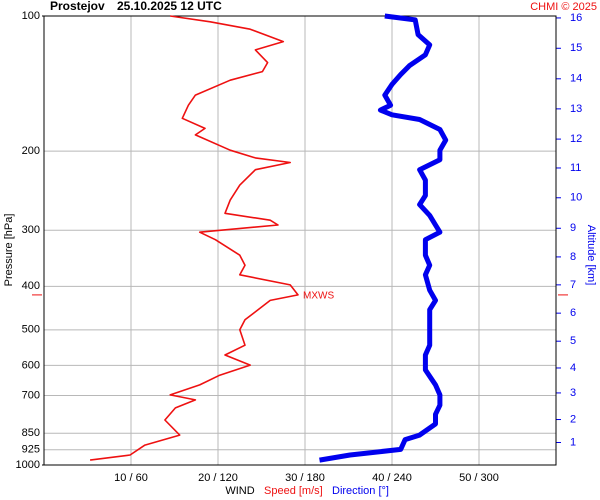  Describe the element at coordinates (31, 16) in the screenshot. I see `y-tick-label: 100` at that location.